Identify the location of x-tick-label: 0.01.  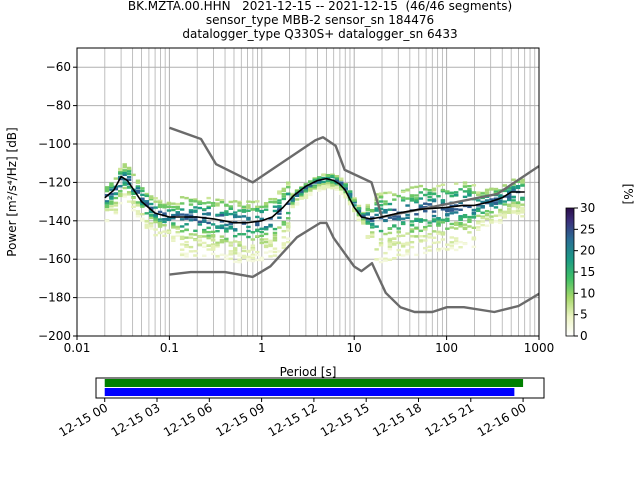
(77, 348).